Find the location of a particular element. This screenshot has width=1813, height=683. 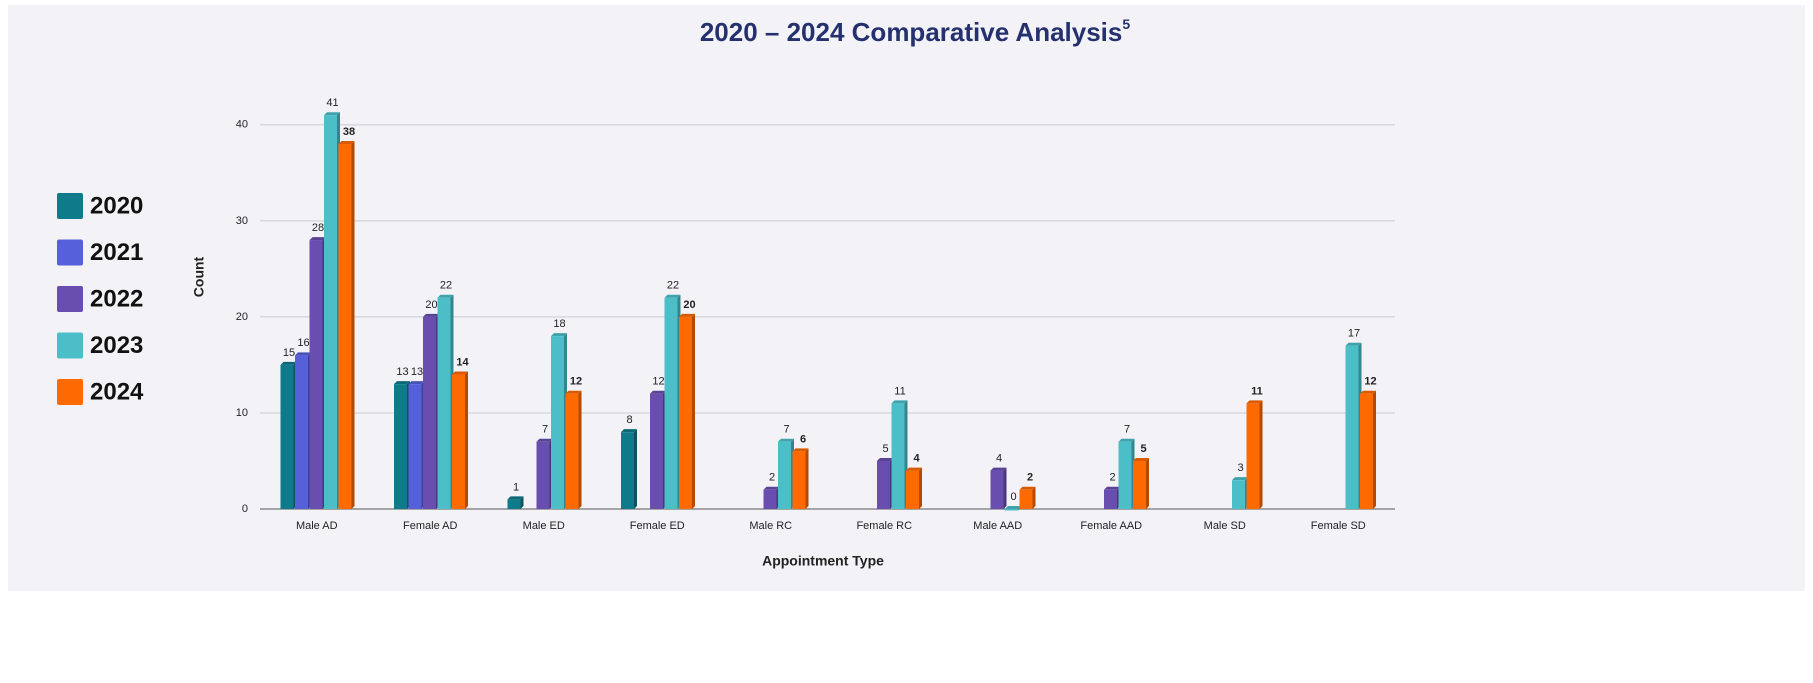

x-tick-label: Female RC is located at coordinates (884, 526).